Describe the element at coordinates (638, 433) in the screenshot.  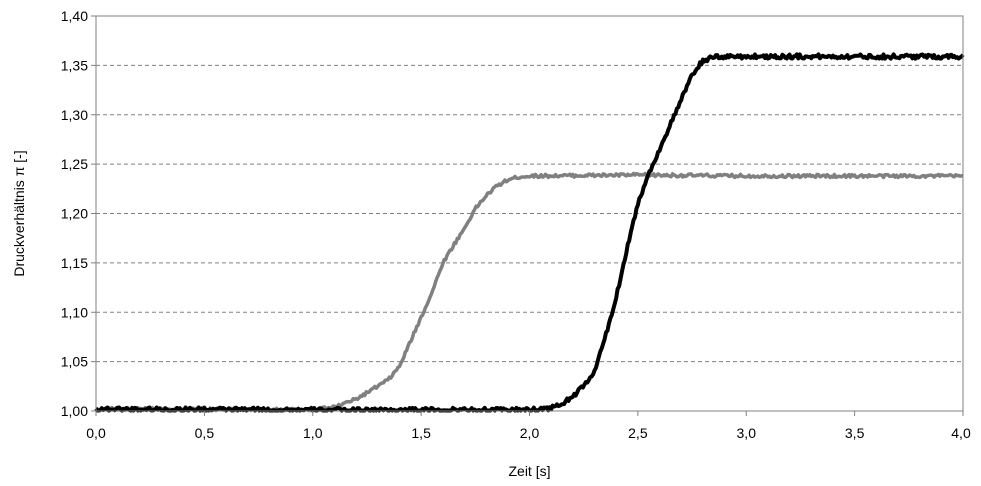
I see `x-tick-label: 2,5` at that location.